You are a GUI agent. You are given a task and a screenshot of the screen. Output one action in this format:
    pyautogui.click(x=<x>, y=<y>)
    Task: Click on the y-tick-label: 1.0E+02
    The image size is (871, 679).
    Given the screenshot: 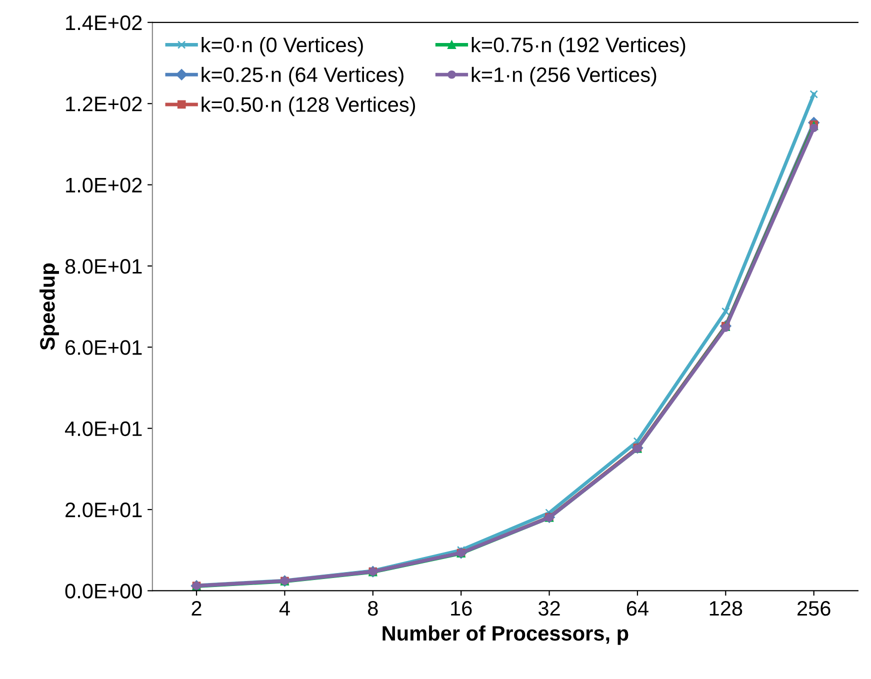 What is the action you would take?
    pyautogui.click(x=104, y=185)
    